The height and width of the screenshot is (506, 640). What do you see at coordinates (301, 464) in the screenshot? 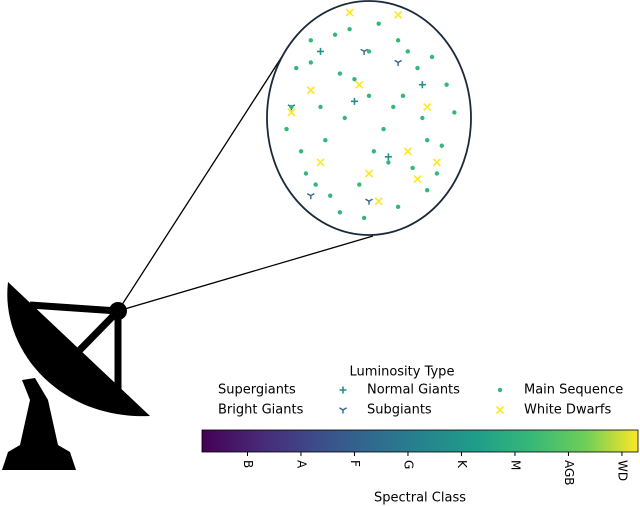
I see `tick-label: A` at bounding box center [301, 464].